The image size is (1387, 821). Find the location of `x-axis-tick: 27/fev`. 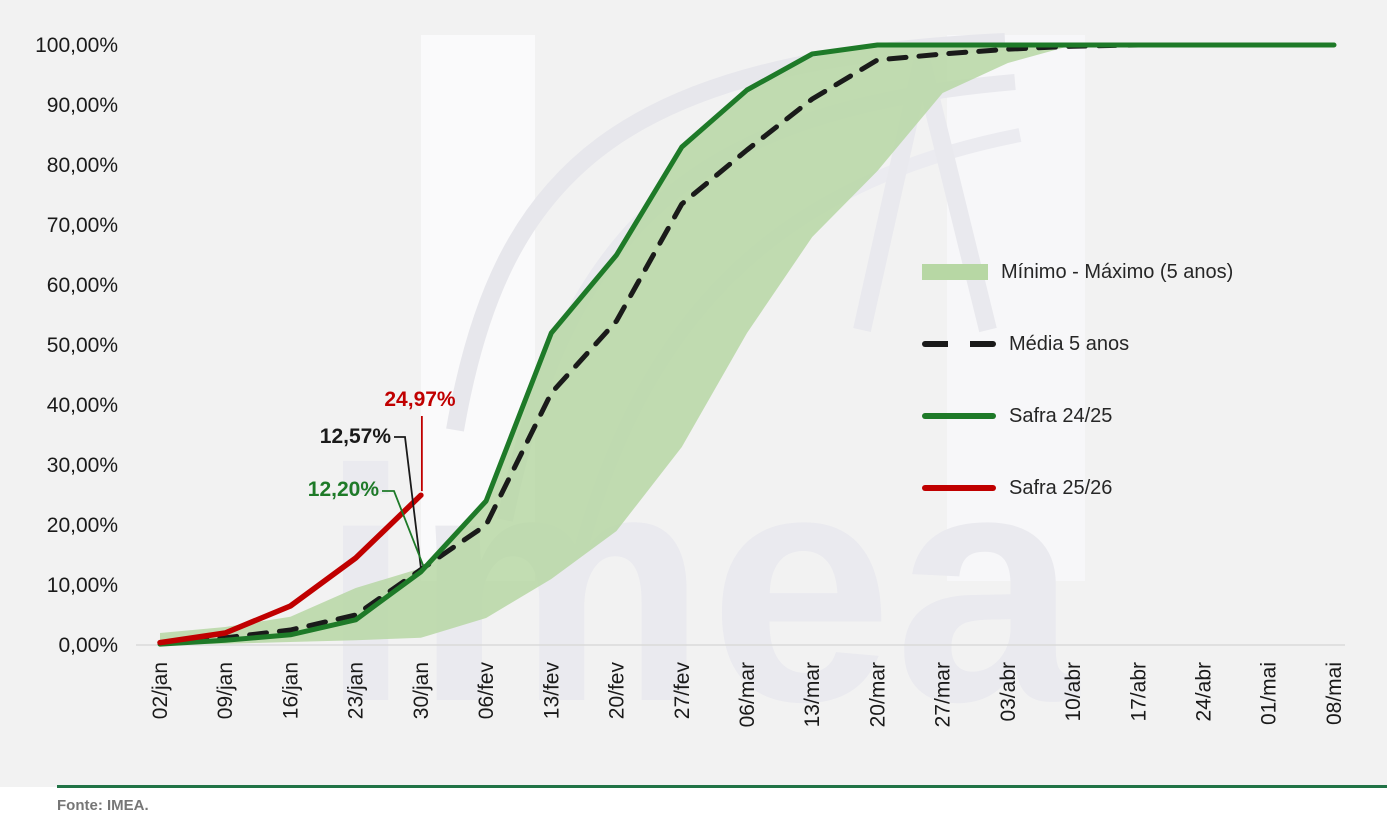

x-axis-tick: 27/fev is located at coordinates (682, 691).